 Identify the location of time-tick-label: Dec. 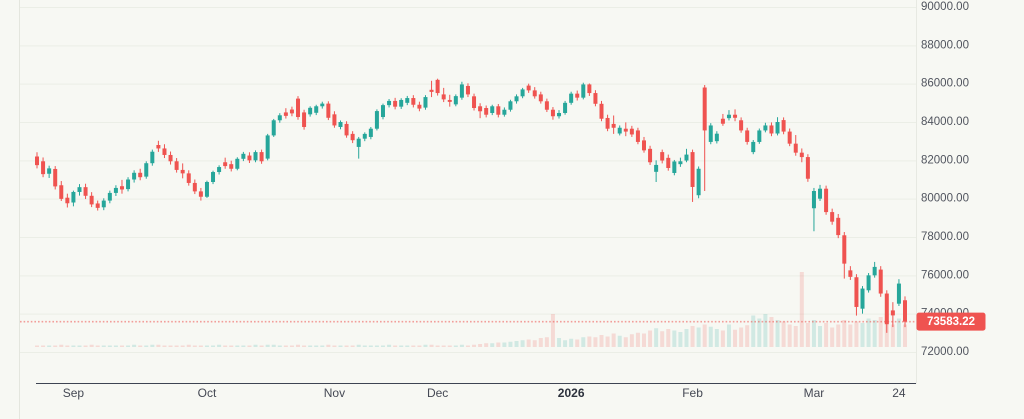
(437, 393).